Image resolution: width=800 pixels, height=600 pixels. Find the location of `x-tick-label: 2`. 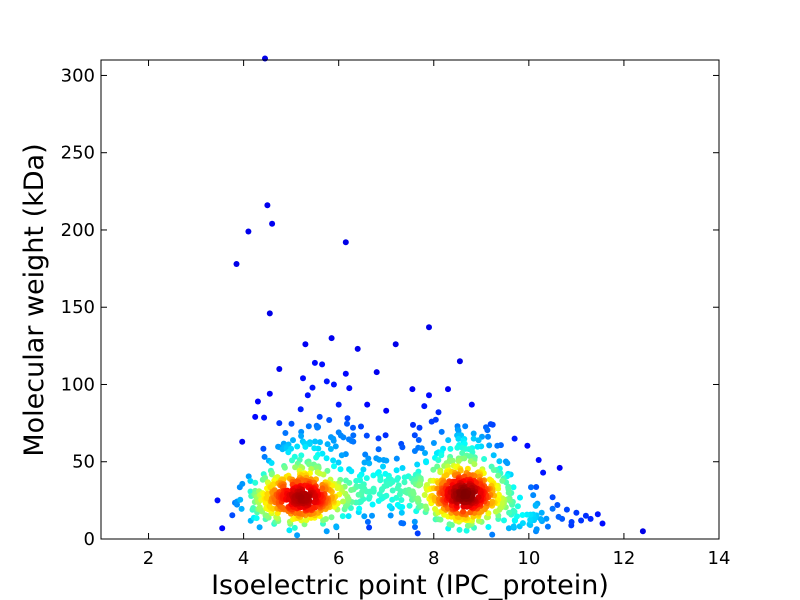

x-tick-label: 2 is located at coordinates (148, 558).